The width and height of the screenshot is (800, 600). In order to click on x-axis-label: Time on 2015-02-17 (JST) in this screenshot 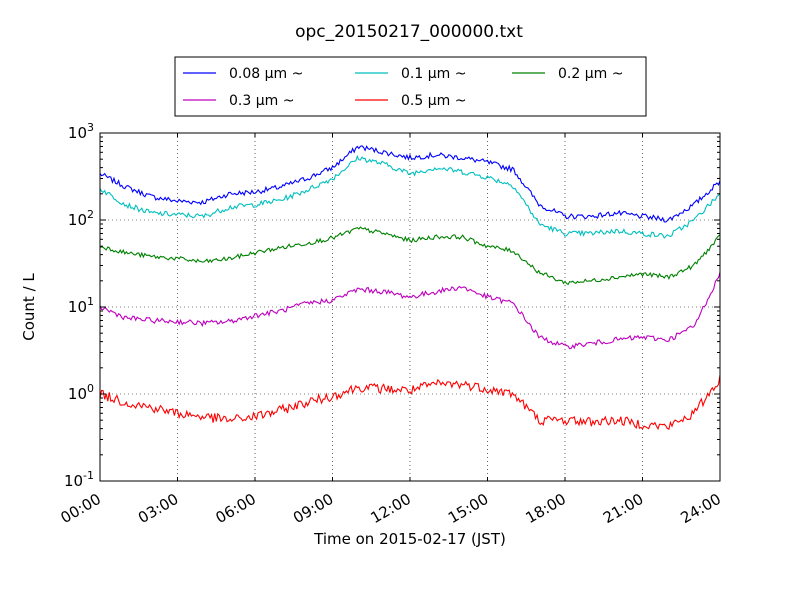, I will do `click(409, 539)`.